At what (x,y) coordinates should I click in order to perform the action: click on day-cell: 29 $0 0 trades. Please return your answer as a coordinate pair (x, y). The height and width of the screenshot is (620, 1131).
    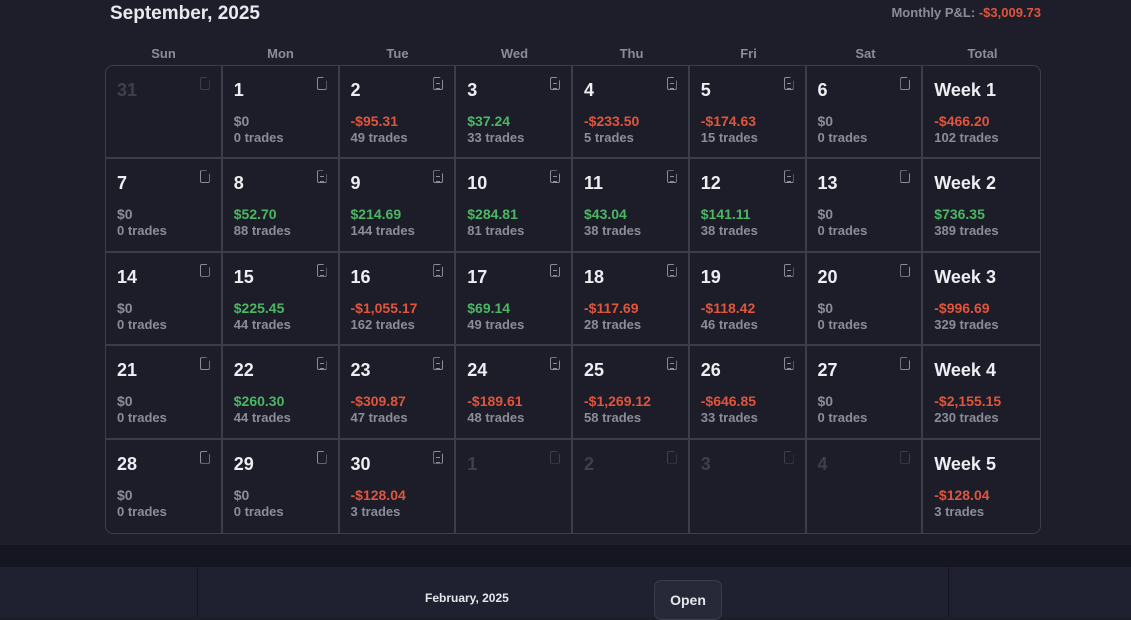
    Looking at the image, I should click on (281, 486).